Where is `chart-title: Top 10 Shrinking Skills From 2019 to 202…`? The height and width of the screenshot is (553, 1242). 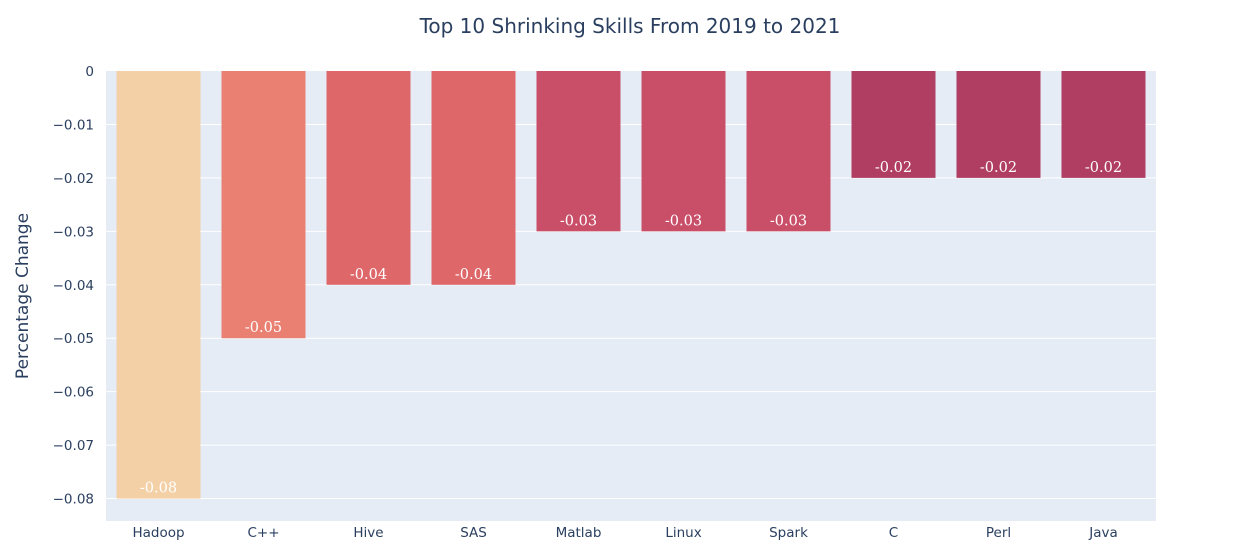
chart-title: Top 10 Shrinking Skills From 2019 to 202… is located at coordinates (630, 26).